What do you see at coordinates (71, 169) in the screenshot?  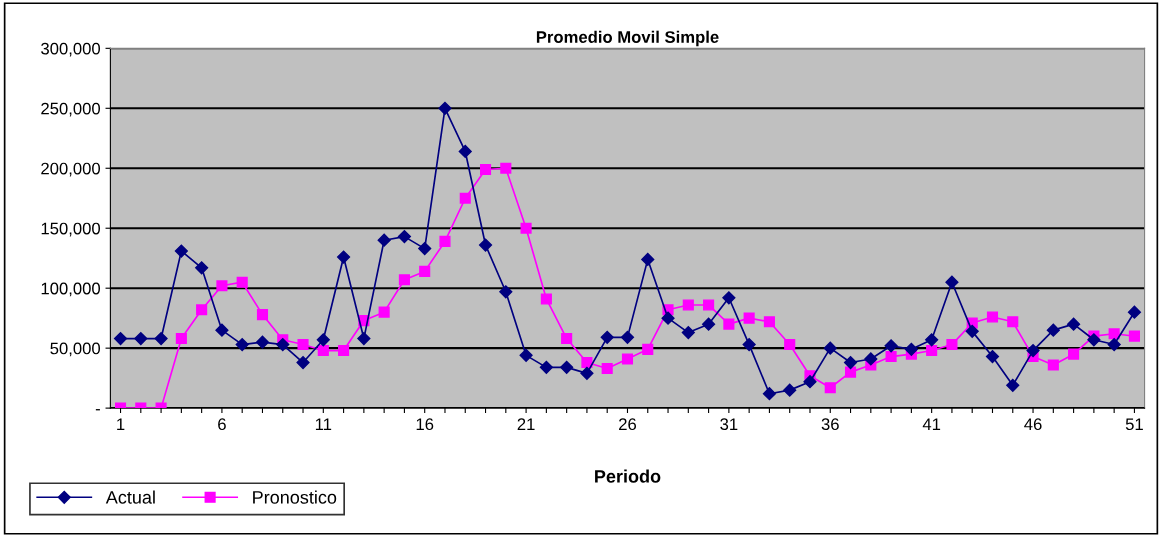 I see `y-tick-label: 200,000` at bounding box center [71, 169].